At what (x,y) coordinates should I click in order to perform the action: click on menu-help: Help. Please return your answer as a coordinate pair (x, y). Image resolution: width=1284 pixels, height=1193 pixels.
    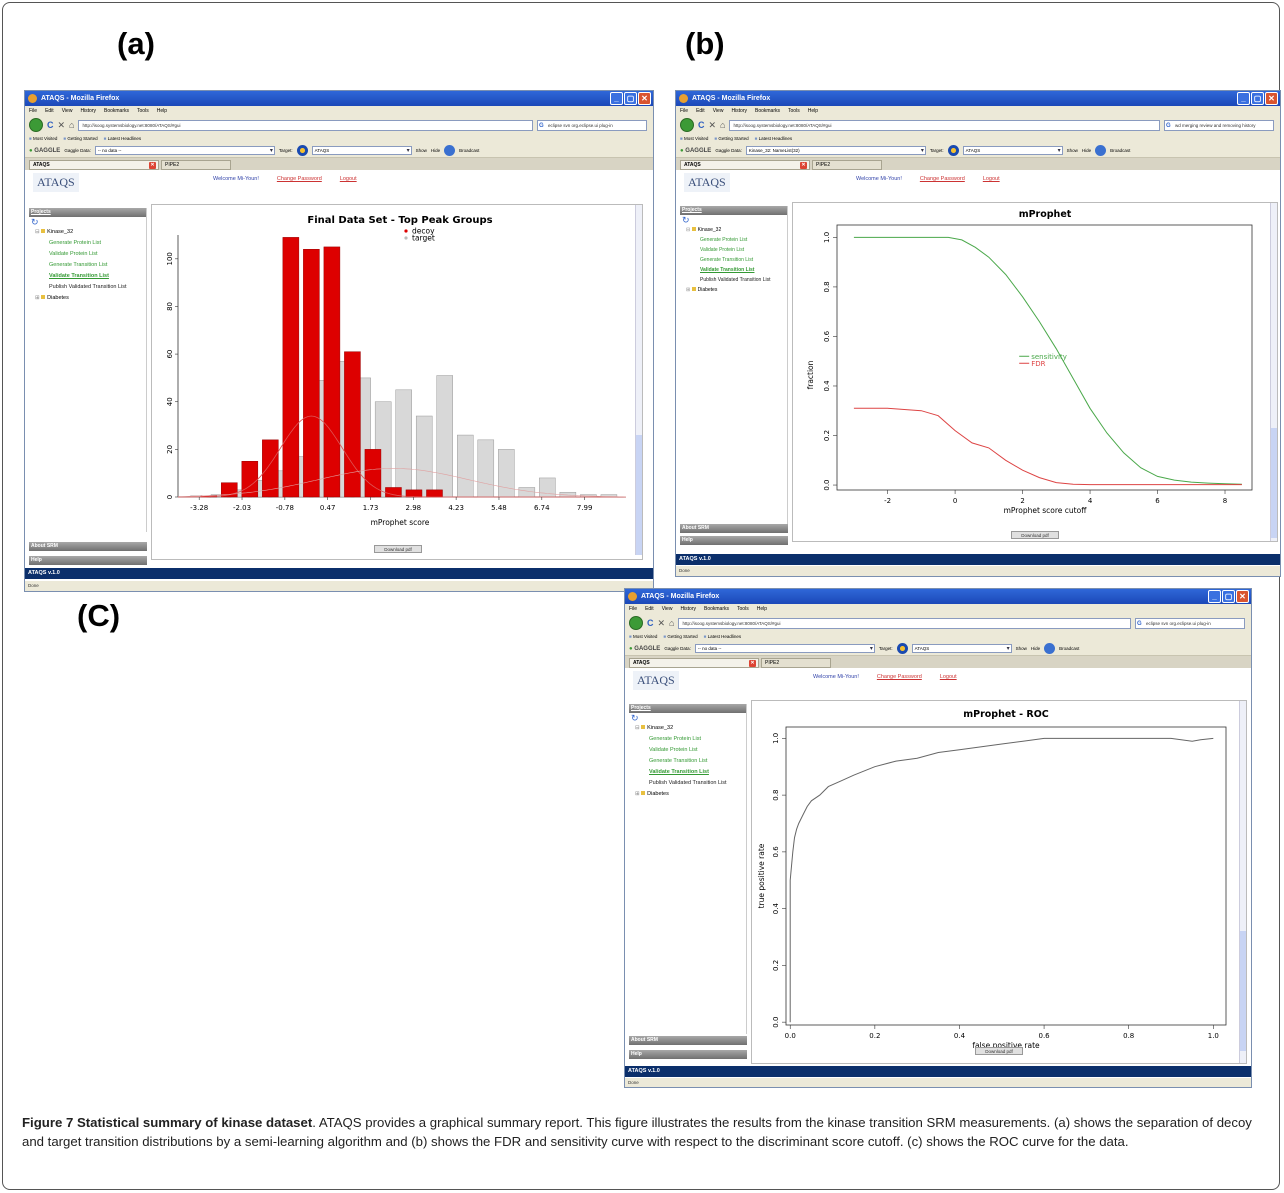
    Looking at the image, I should click on (761, 609).